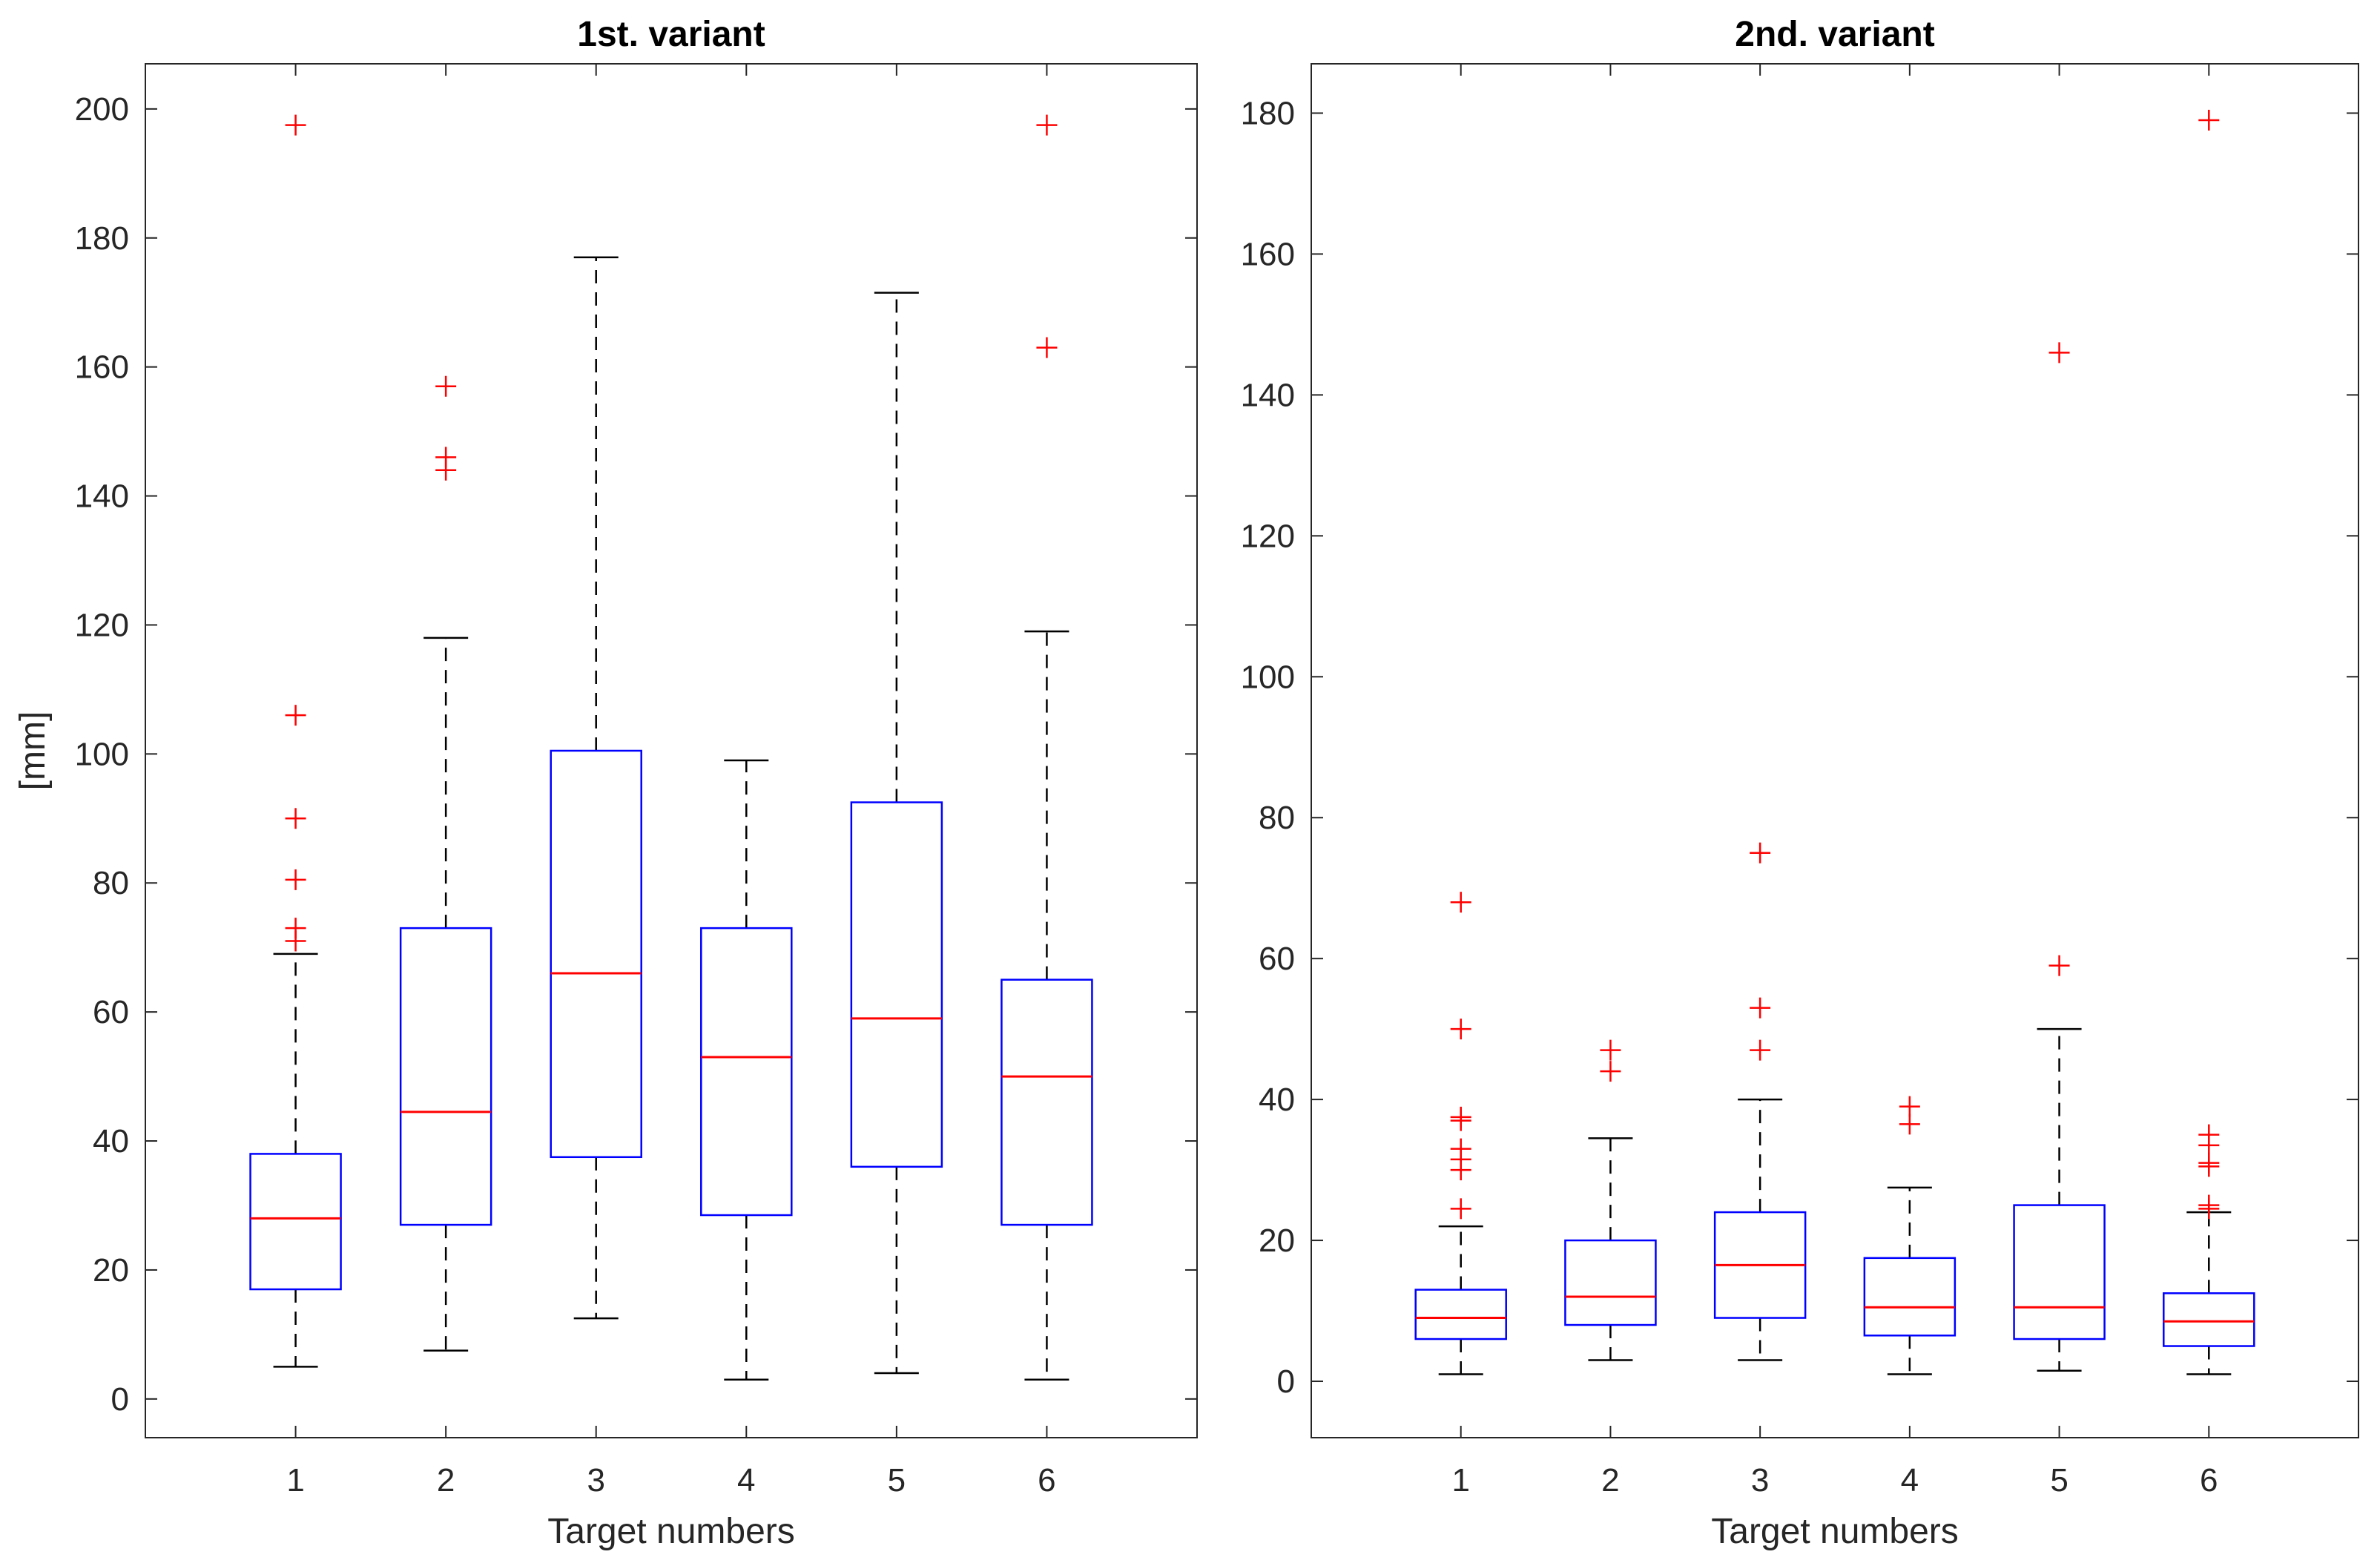 The height and width of the screenshot is (1566, 2380). I want to click on y-axis-label: [mm], so click(33, 751).